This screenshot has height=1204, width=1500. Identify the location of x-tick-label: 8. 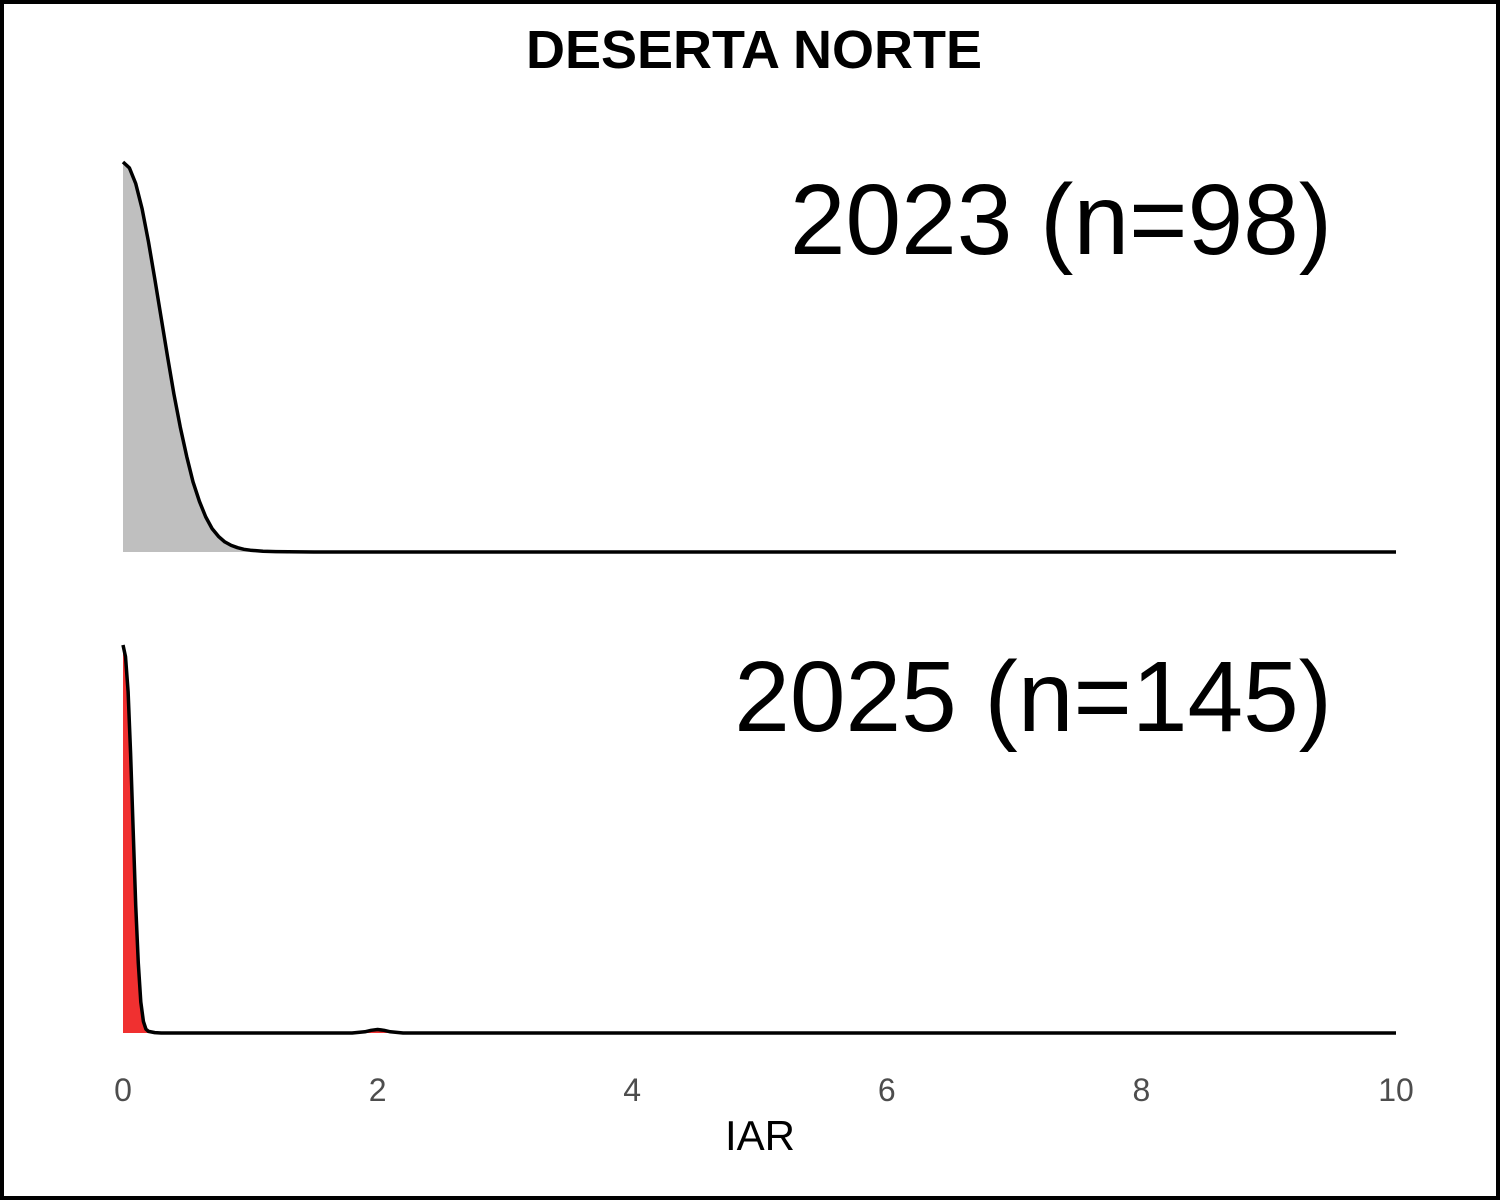
(1142, 1090).